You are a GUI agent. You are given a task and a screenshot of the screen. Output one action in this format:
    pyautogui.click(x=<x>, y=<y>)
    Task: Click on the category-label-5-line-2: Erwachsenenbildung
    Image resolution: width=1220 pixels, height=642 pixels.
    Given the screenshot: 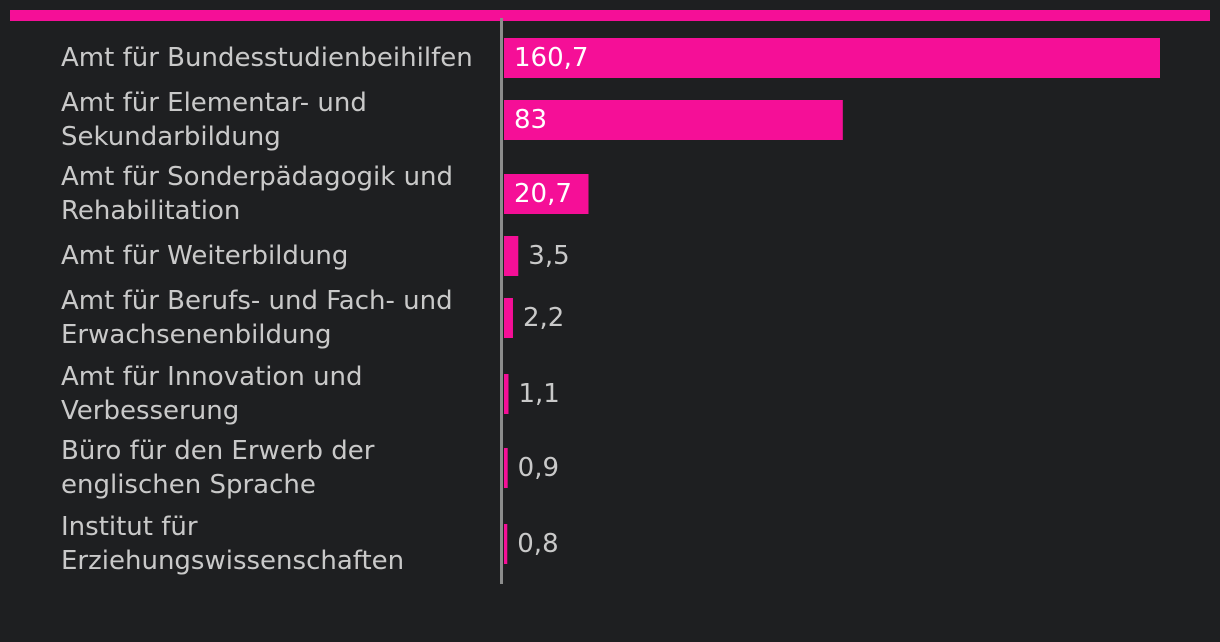 What is the action you would take?
    pyautogui.click(x=196, y=335)
    